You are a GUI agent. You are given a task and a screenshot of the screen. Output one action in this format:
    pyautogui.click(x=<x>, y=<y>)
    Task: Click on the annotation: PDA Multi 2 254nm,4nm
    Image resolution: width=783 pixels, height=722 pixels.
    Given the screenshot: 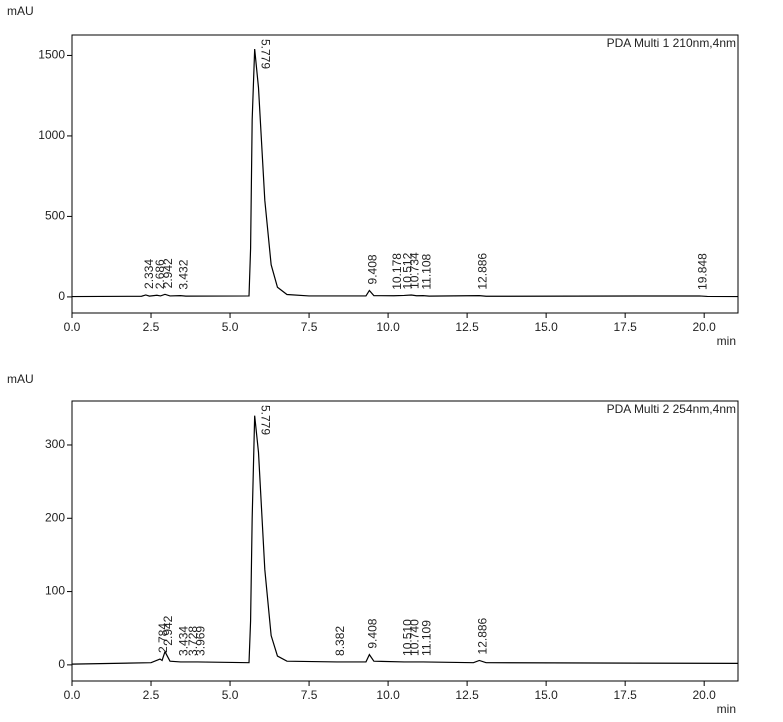 What is the action you would take?
    pyautogui.click(x=671, y=409)
    